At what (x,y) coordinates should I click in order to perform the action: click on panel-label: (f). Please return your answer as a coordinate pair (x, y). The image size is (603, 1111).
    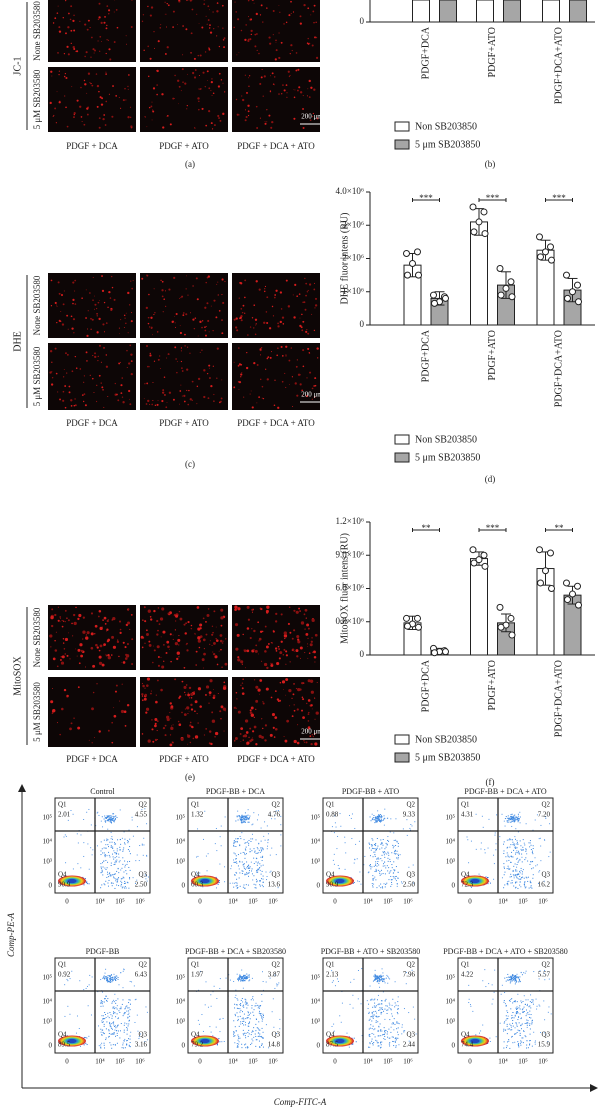
    Looking at the image, I should click on (490, 782).